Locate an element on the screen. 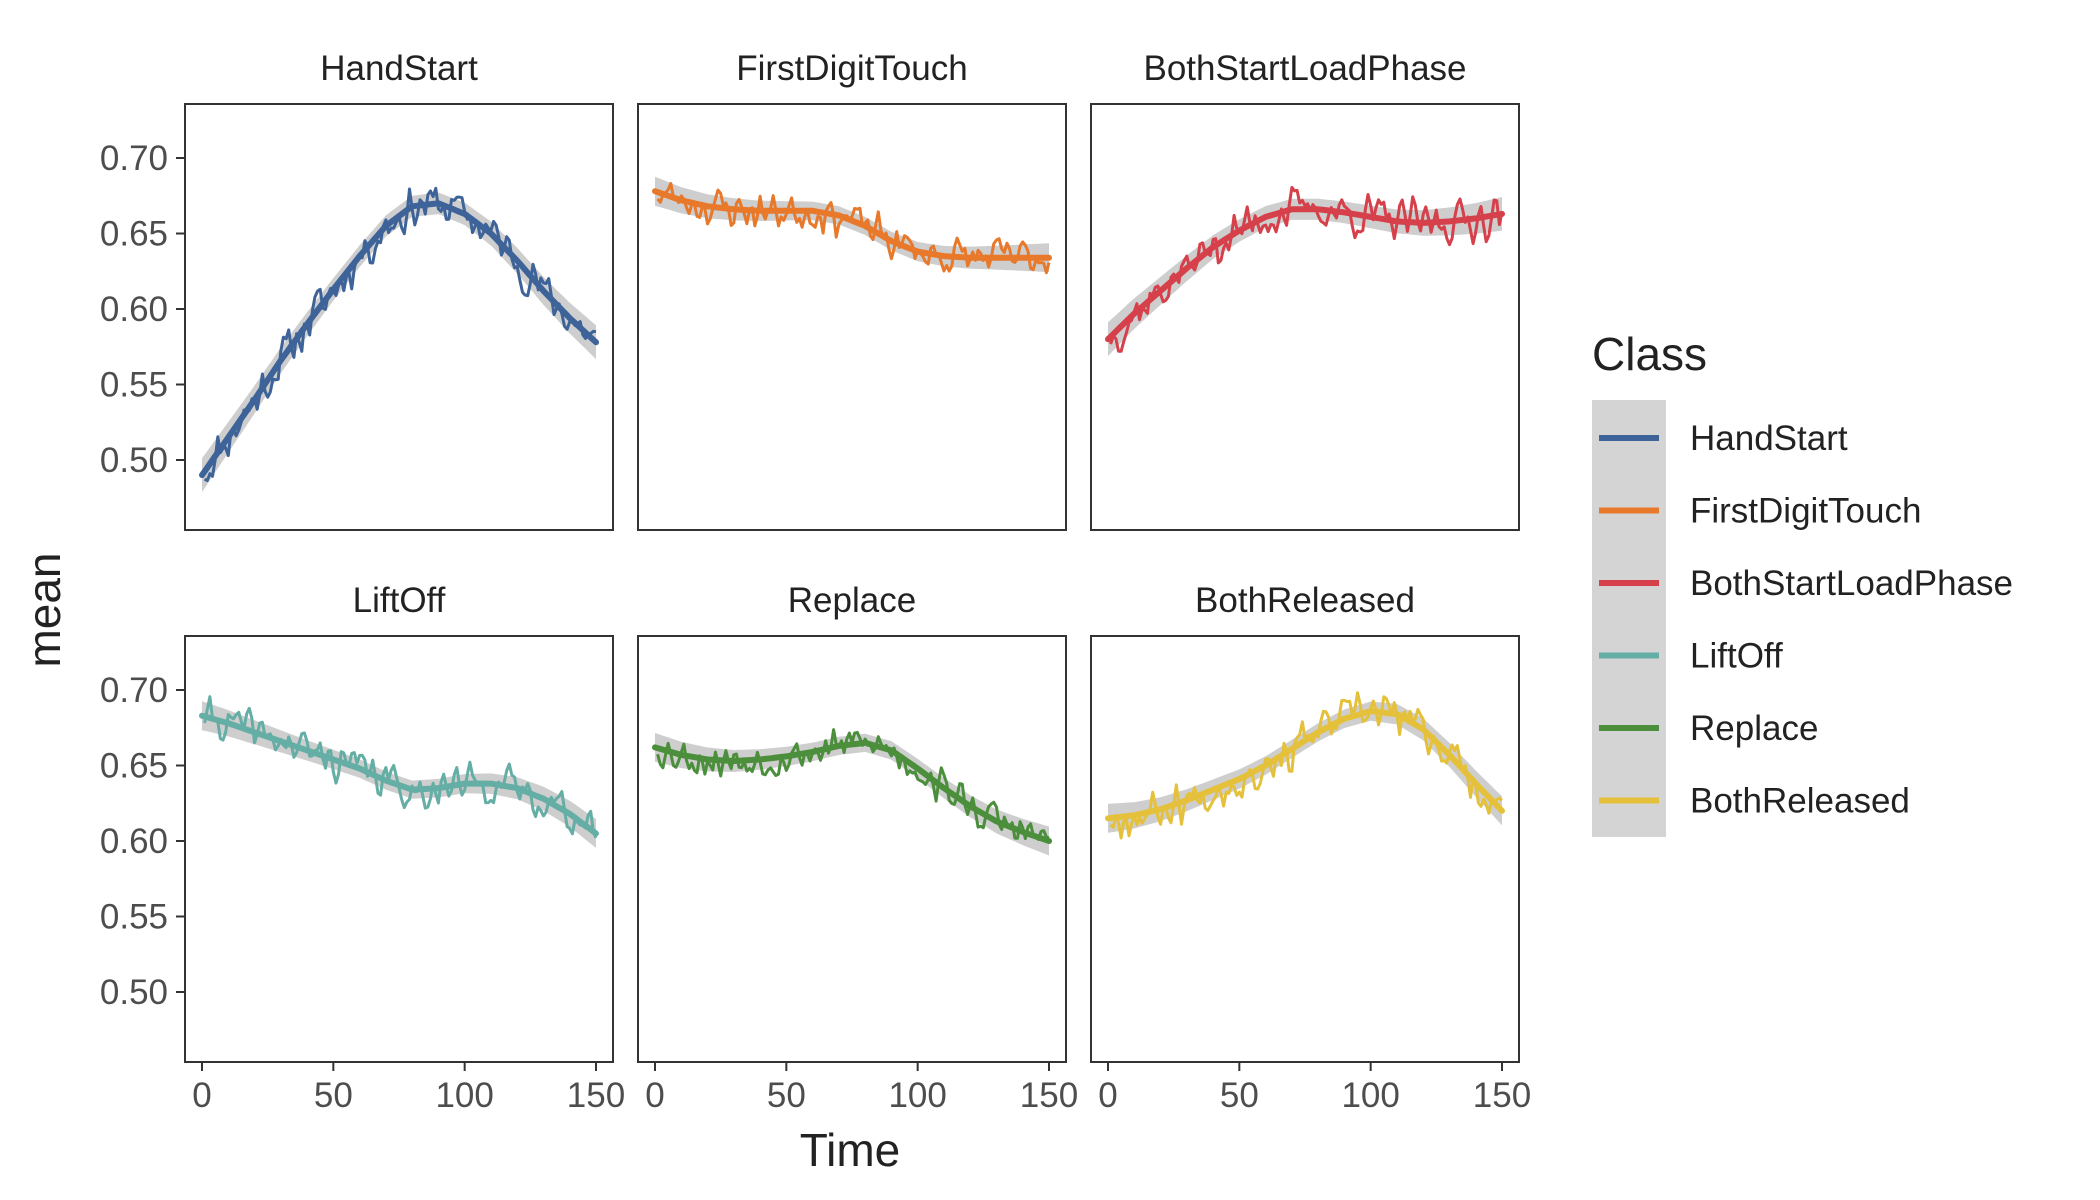  legend-label: HandStart is located at coordinates (1769, 438).